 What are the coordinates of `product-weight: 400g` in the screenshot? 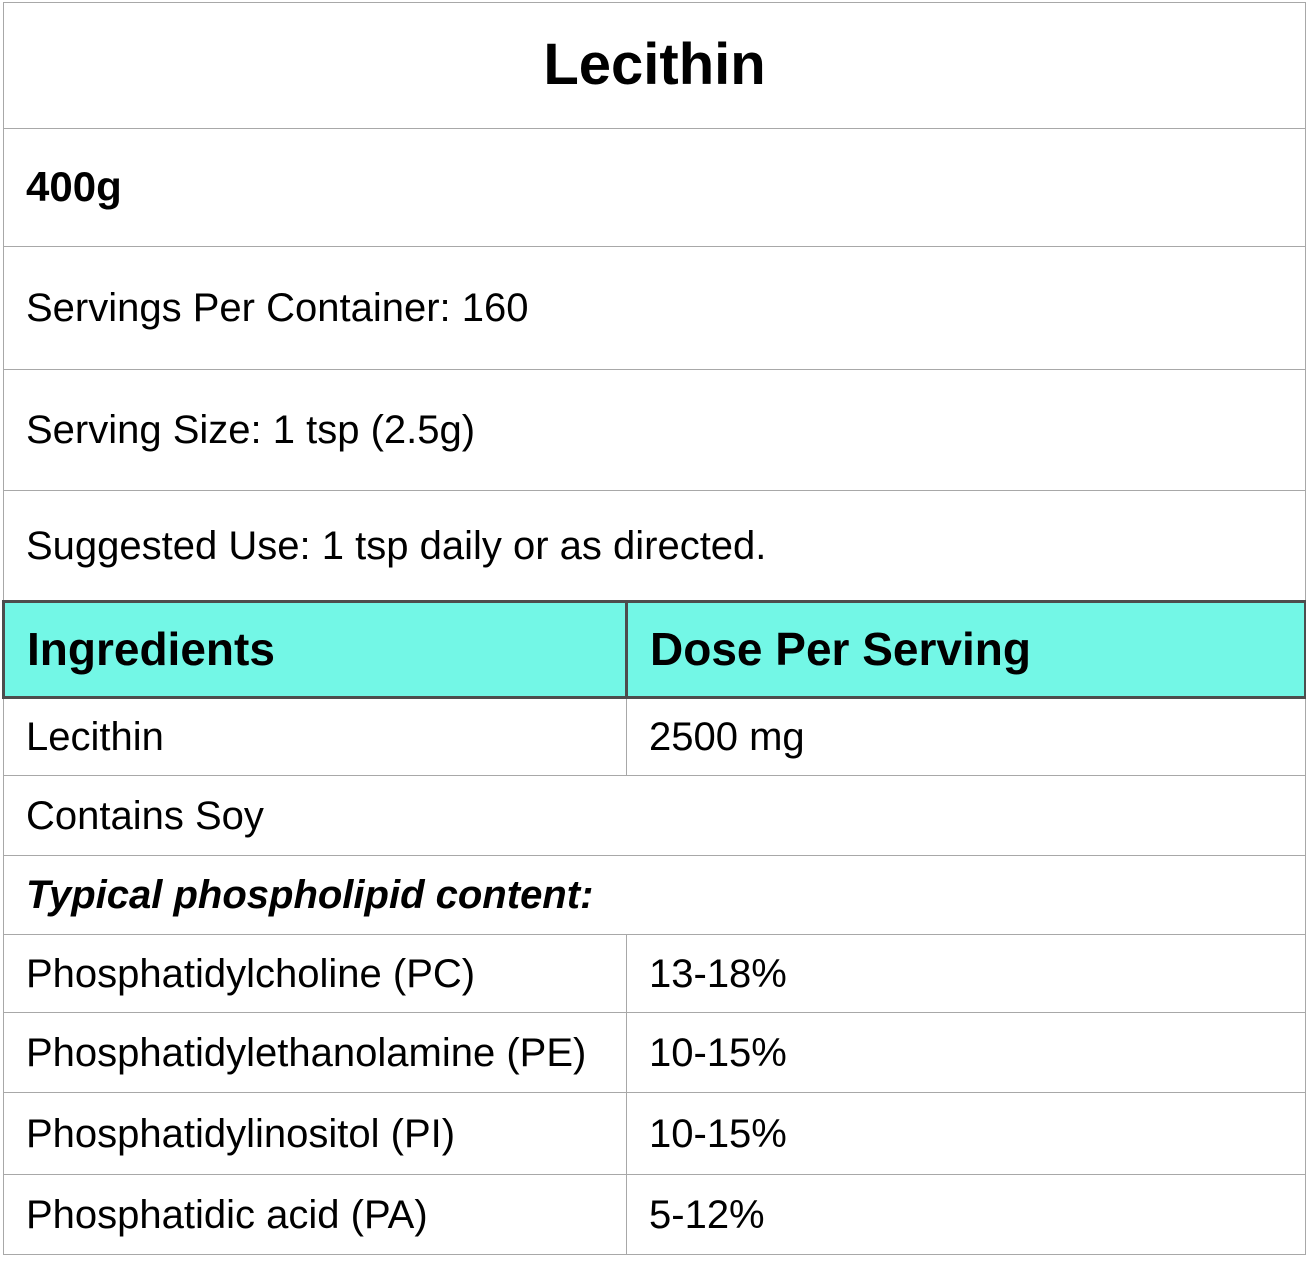 It's located at (654, 187).